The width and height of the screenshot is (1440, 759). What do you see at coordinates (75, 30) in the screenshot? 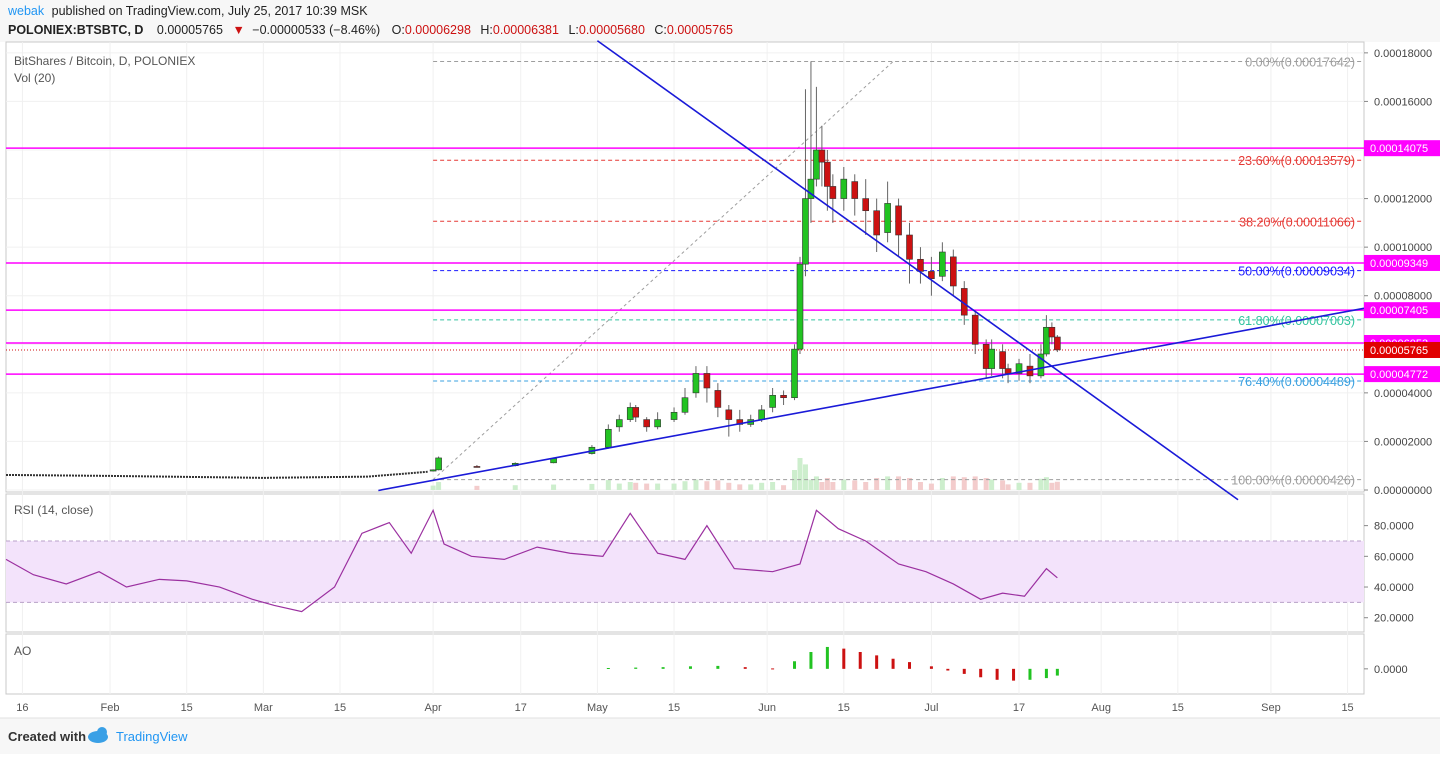
I see `symbol: POLONIEX:BTSBTC, D` at bounding box center [75, 30].